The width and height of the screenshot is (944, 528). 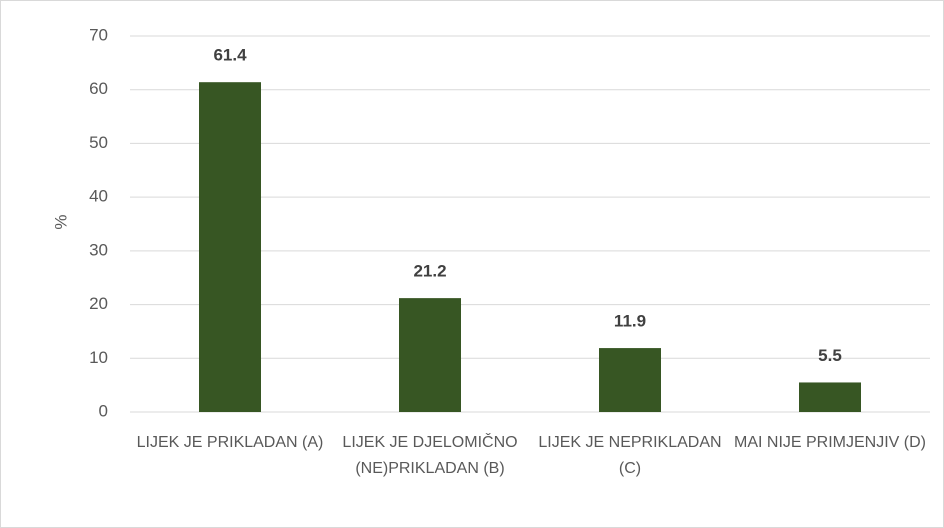 I want to click on x-tick-label: LIJEK JE DJELOMIČNO (NE)PRIKLADAN (B), so click(x=430, y=455).